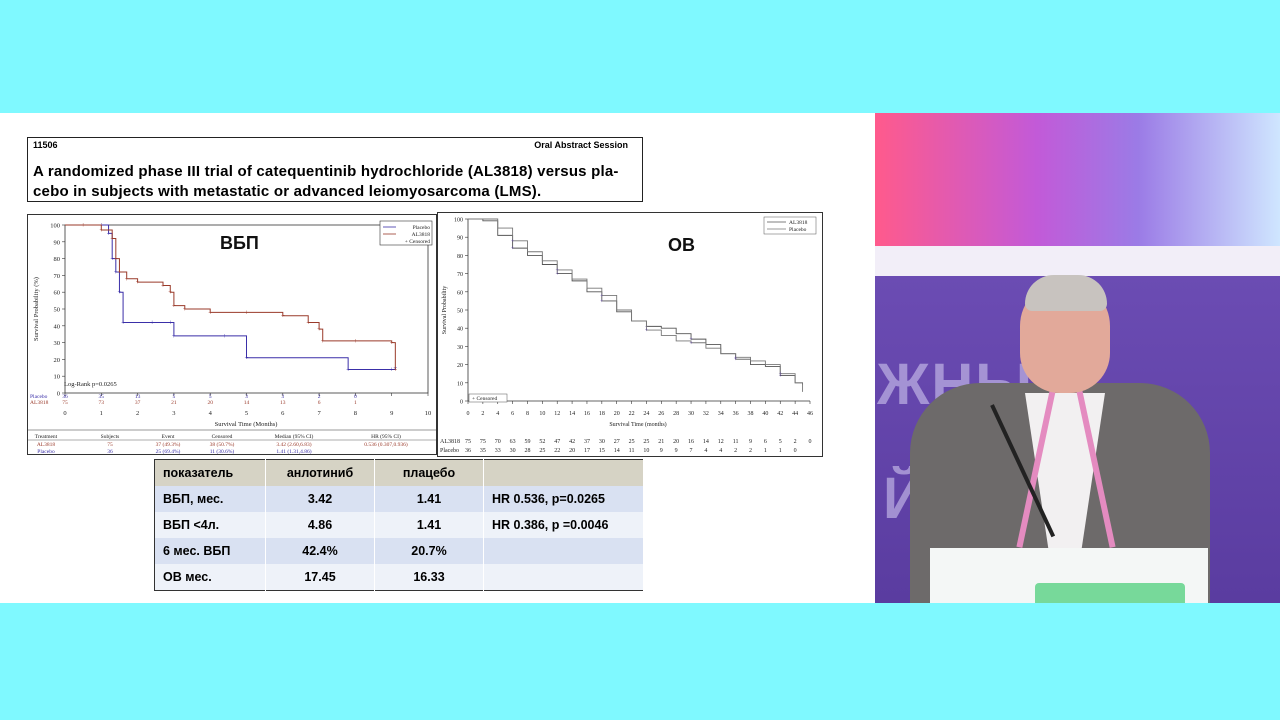  What do you see at coordinates (399, 577) in the screenshot?
I see `table-row: ОВ мес. 17.45 16.33` at bounding box center [399, 577].